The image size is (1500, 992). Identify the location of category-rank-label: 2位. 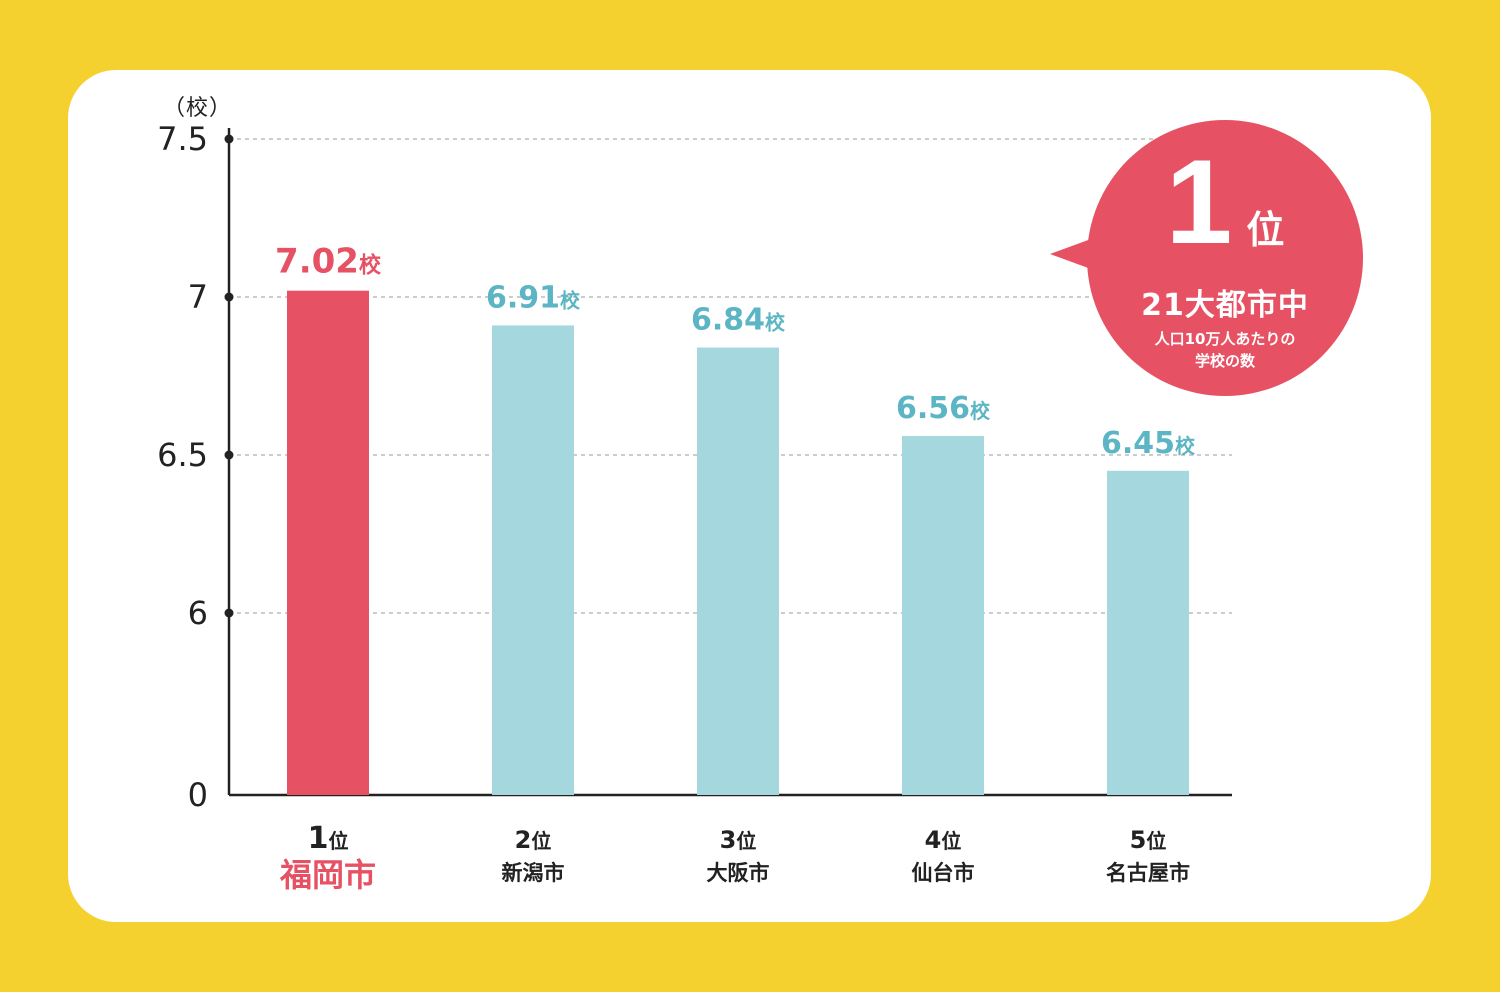
(533, 840).